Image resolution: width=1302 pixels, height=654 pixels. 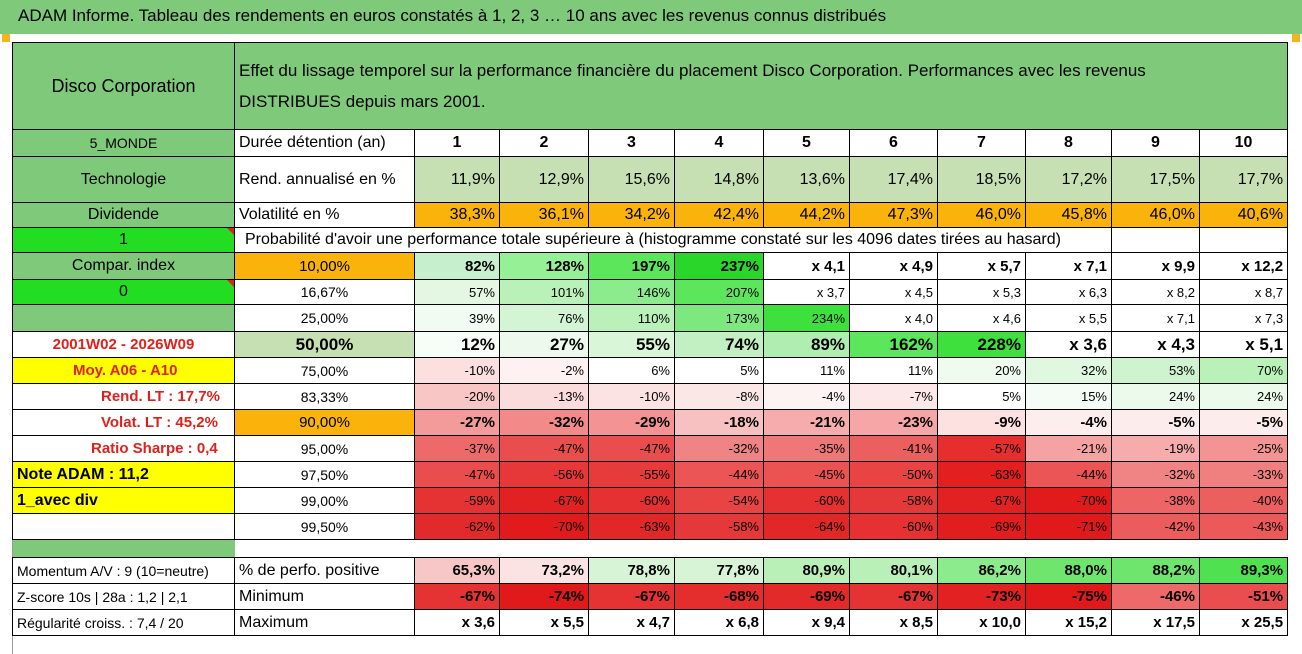 What do you see at coordinates (981, 570) in the screenshot?
I see `positive-perf-cell: 86,2%` at bounding box center [981, 570].